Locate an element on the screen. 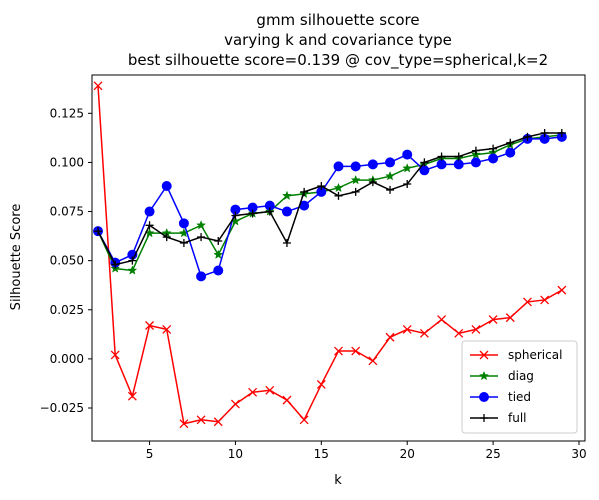 The width and height of the screenshot is (599, 500). title-line-2: varying k and covariance type is located at coordinates (338, 40).